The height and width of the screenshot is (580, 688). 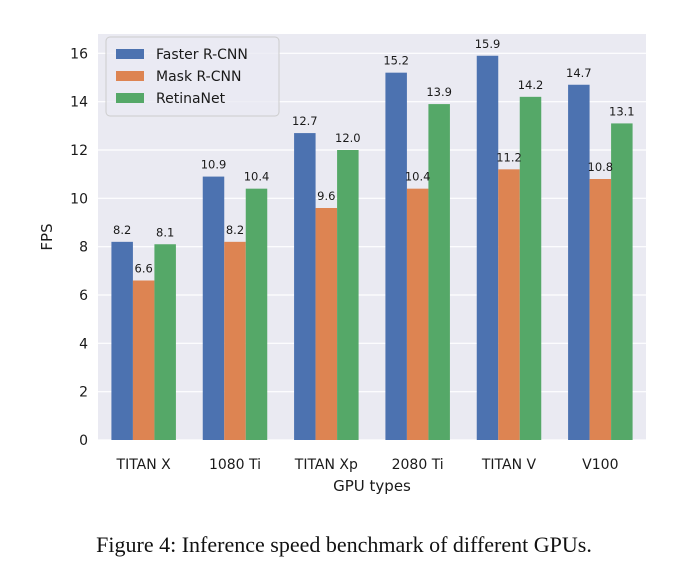 I want to click on y-tick-label: 2, so click(x=83, y=393).